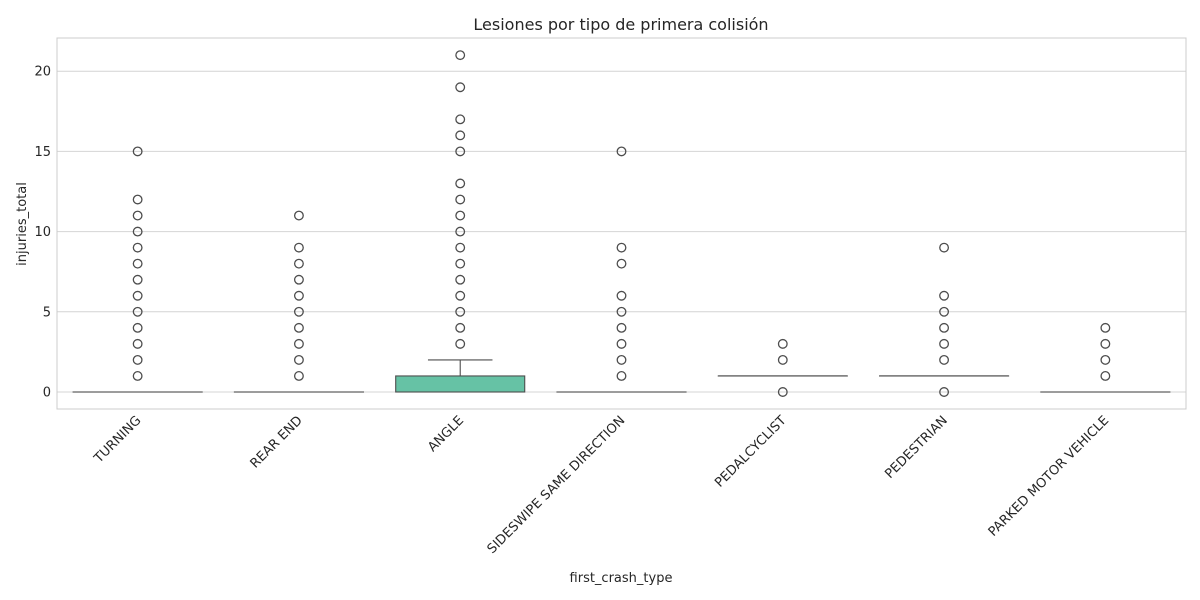  Describe the element at coordinates (22, 224) in the screenshot. I see `y-axis-label: injuries_total` at that location.